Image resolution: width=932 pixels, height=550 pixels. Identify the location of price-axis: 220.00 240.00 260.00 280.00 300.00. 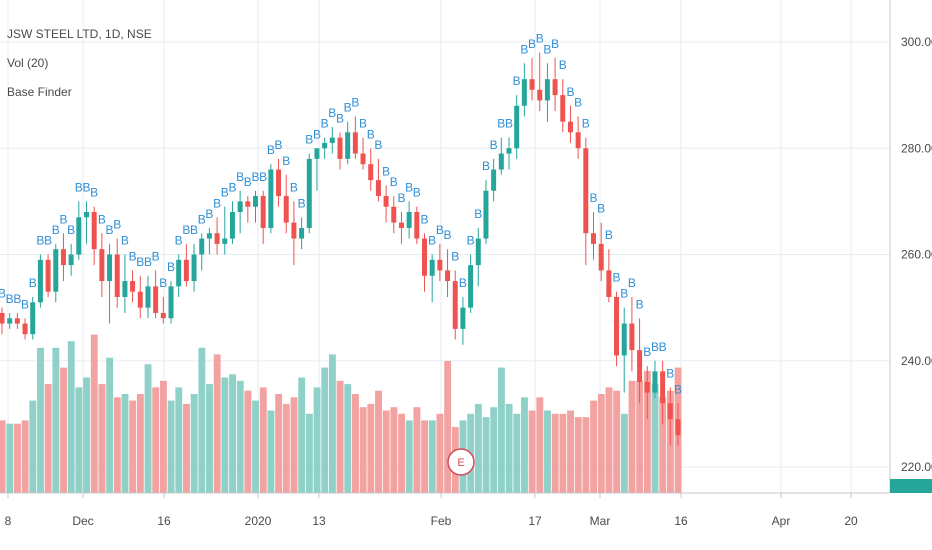
(916, 254).